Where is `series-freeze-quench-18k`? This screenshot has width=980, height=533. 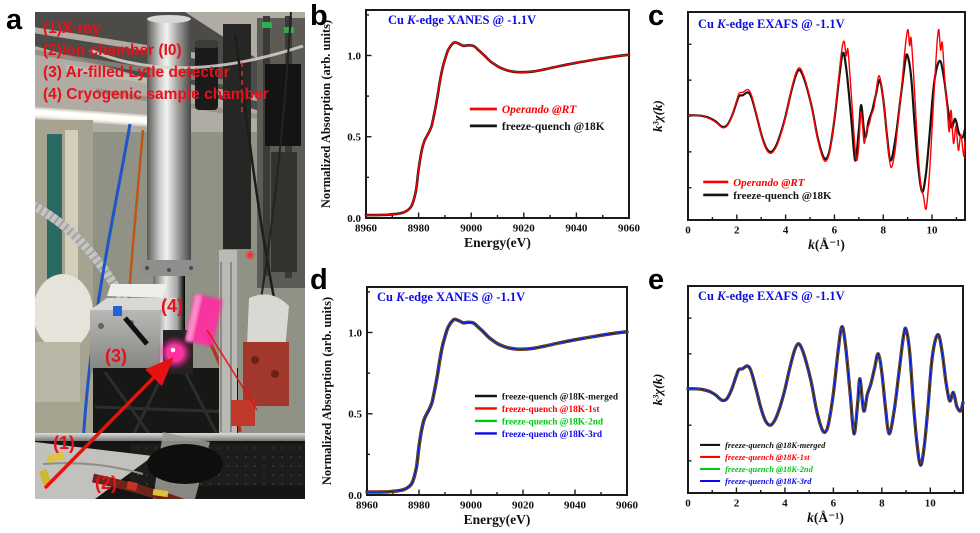 series-freeze-quench-18k is located at coordinates (826, 122).